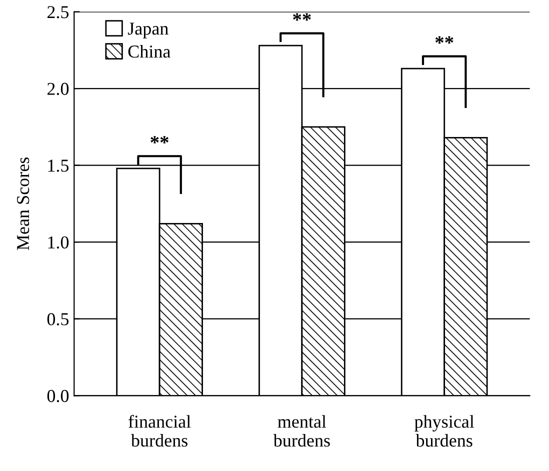 The image size is (549, 471). Describe the element at coordinates (23, 203) in the screenshot. I see `y-axis-title: Mean Scores` at that location.